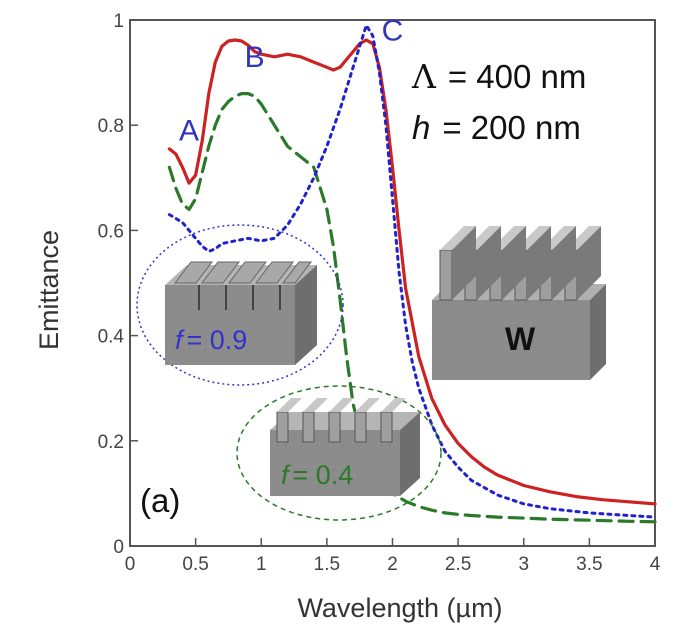 The width and height of the screenshot is (685, 640). What do you see at coordinates (211, 340) in the screenshot?
I see `inset-f09-label: f = 0.9` at bounding box center [211, 340].